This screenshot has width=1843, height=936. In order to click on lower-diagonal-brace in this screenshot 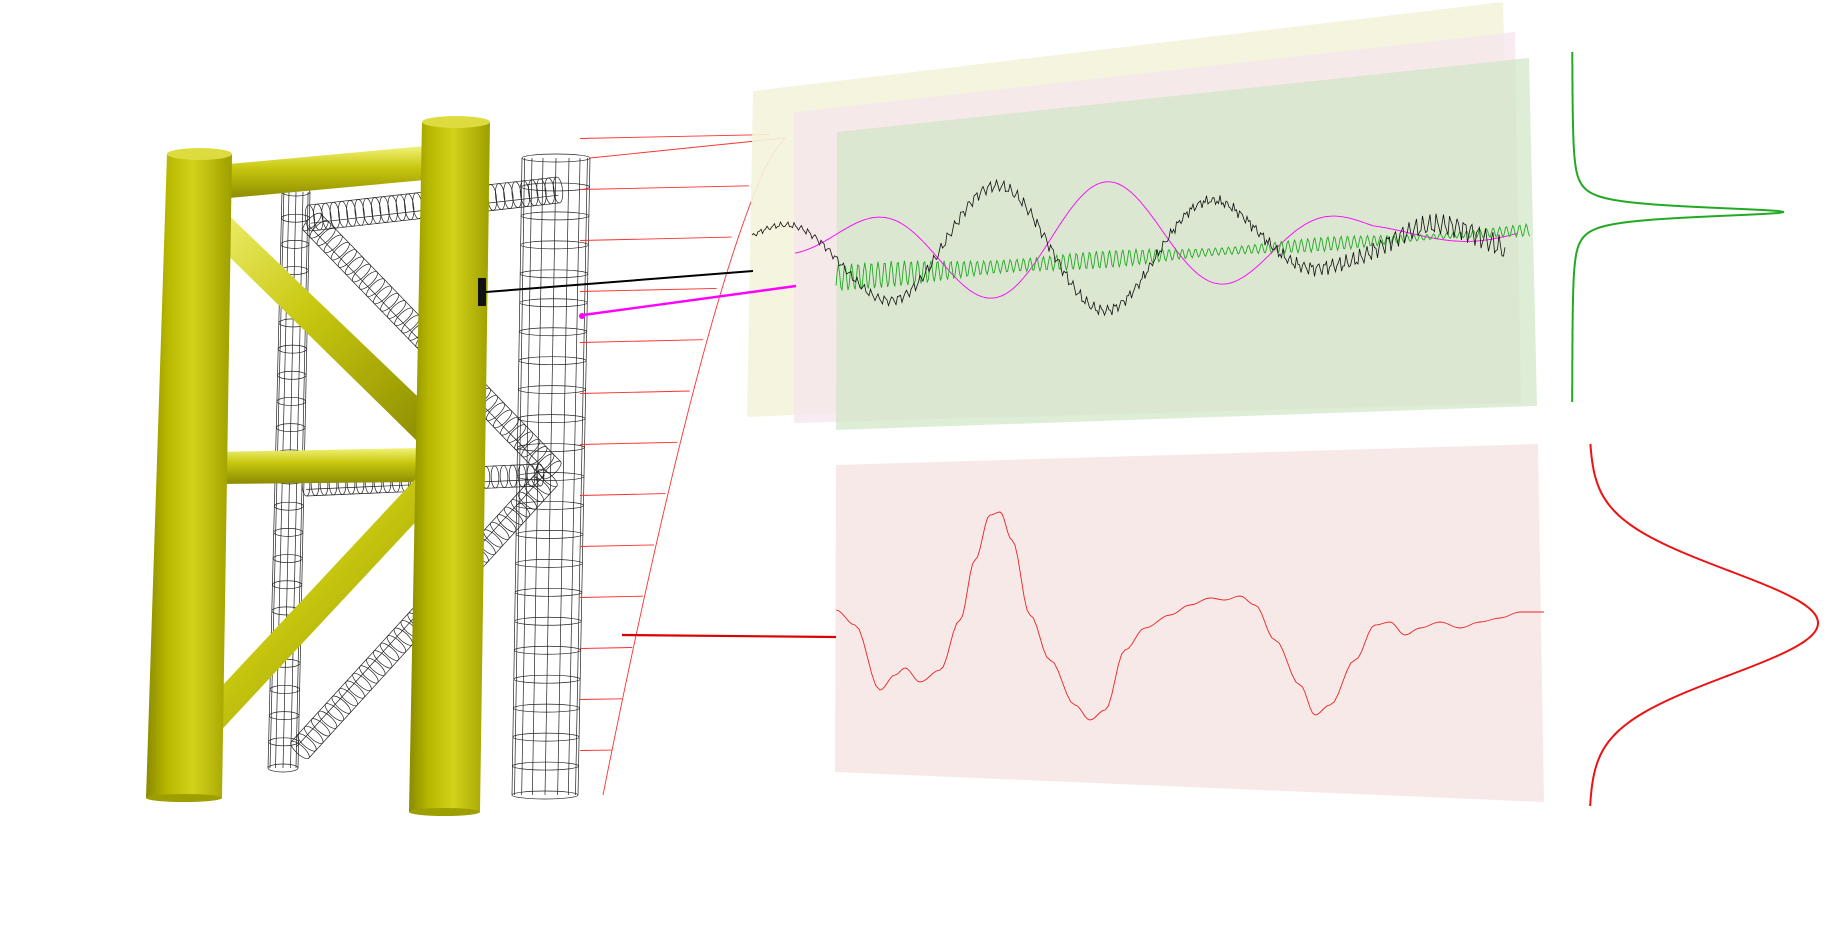, I will do `click(316, 607)`.